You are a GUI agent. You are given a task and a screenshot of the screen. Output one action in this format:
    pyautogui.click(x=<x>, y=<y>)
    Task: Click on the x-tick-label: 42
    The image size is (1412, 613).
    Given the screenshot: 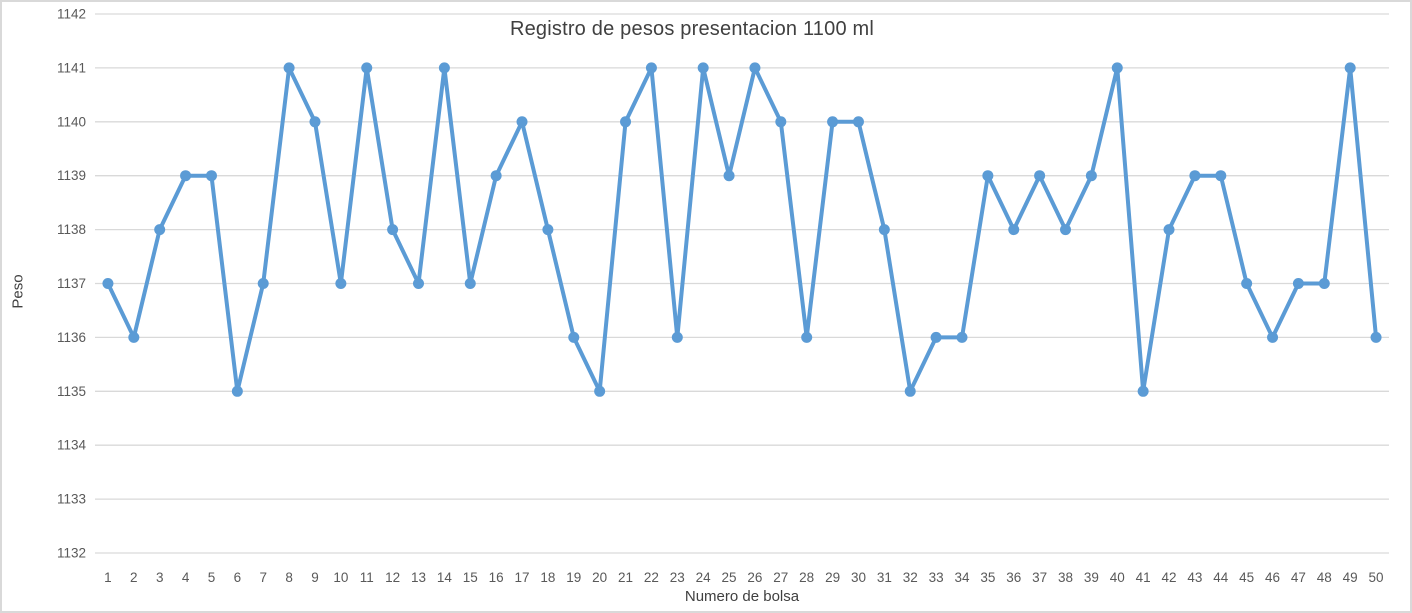 What is the action you would take?
    pyautogui.click(x=1169, y=577)
    